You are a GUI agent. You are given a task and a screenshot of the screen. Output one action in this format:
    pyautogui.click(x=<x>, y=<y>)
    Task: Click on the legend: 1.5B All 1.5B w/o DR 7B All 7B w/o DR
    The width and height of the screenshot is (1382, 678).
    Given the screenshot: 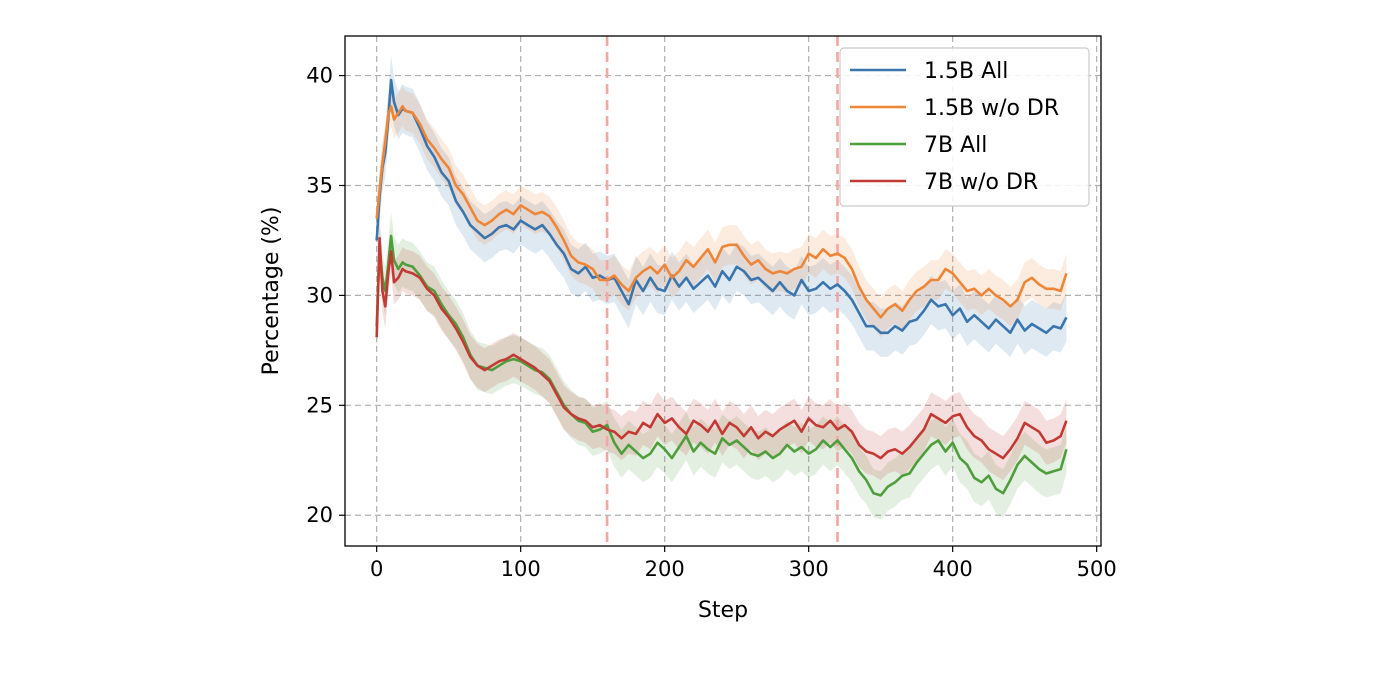 What is the action you would take?
    pyautogui.click(x=964, y=127)
    